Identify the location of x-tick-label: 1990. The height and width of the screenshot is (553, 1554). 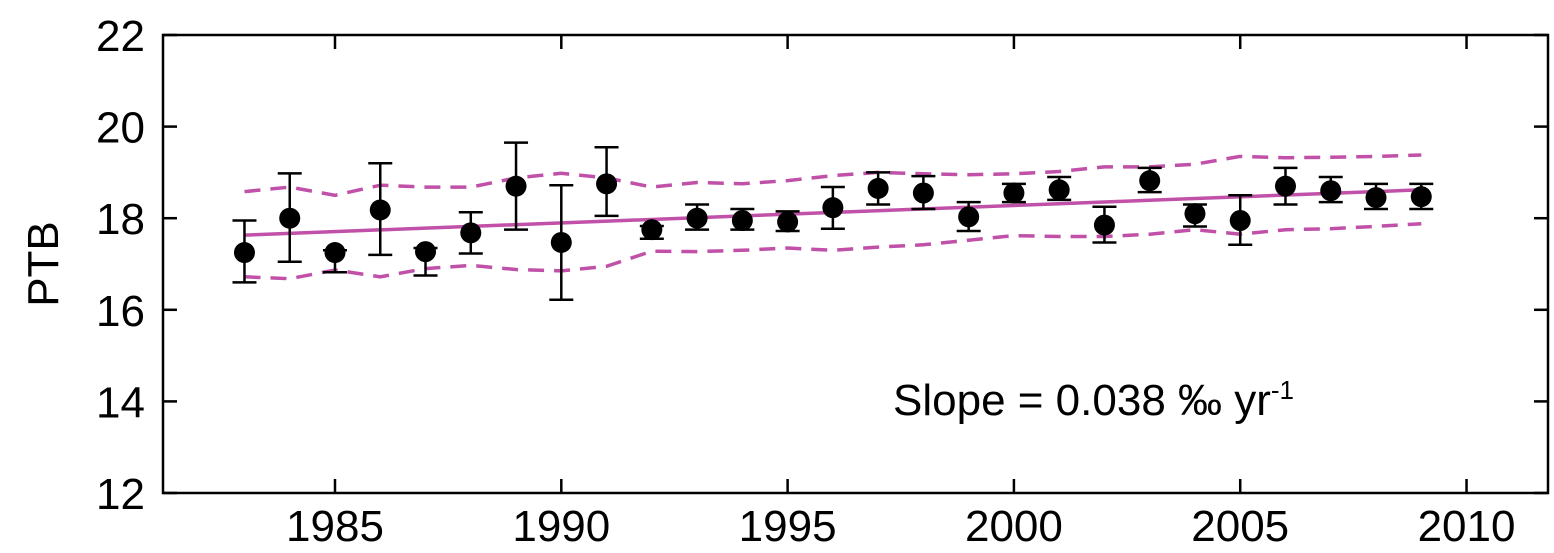
(561, 526).